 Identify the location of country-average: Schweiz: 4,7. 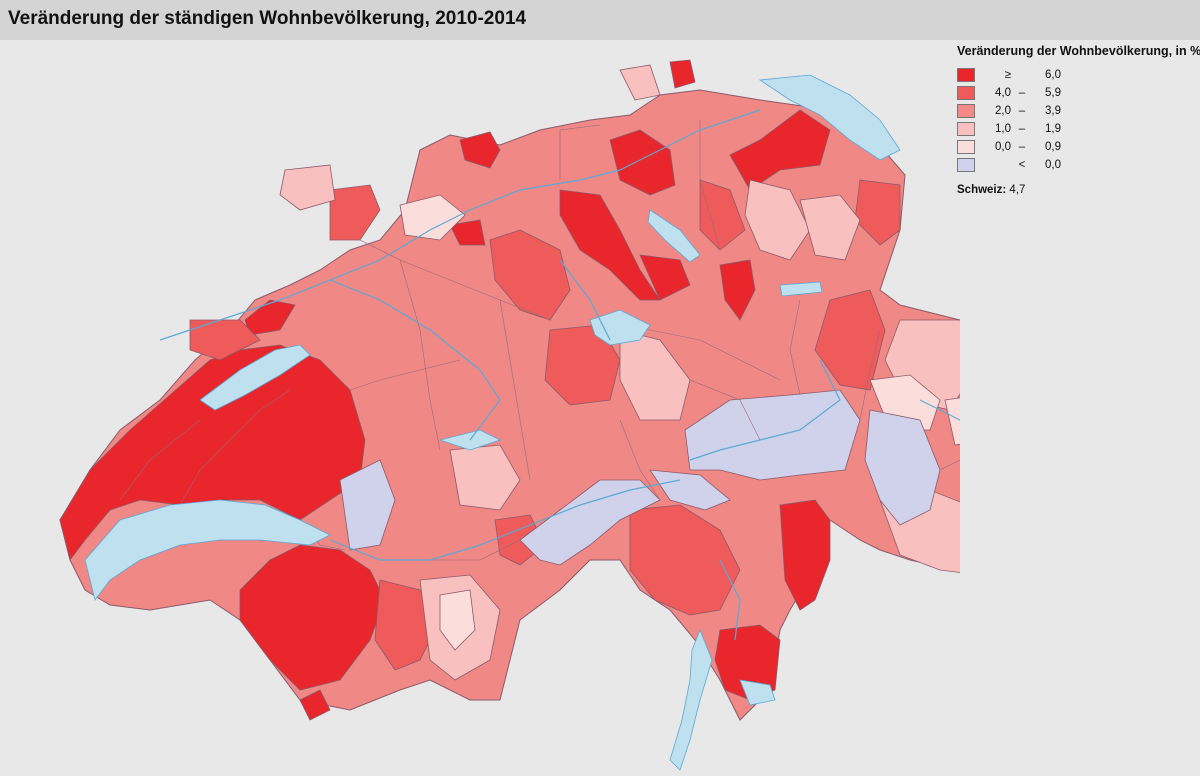
(1074, 190).